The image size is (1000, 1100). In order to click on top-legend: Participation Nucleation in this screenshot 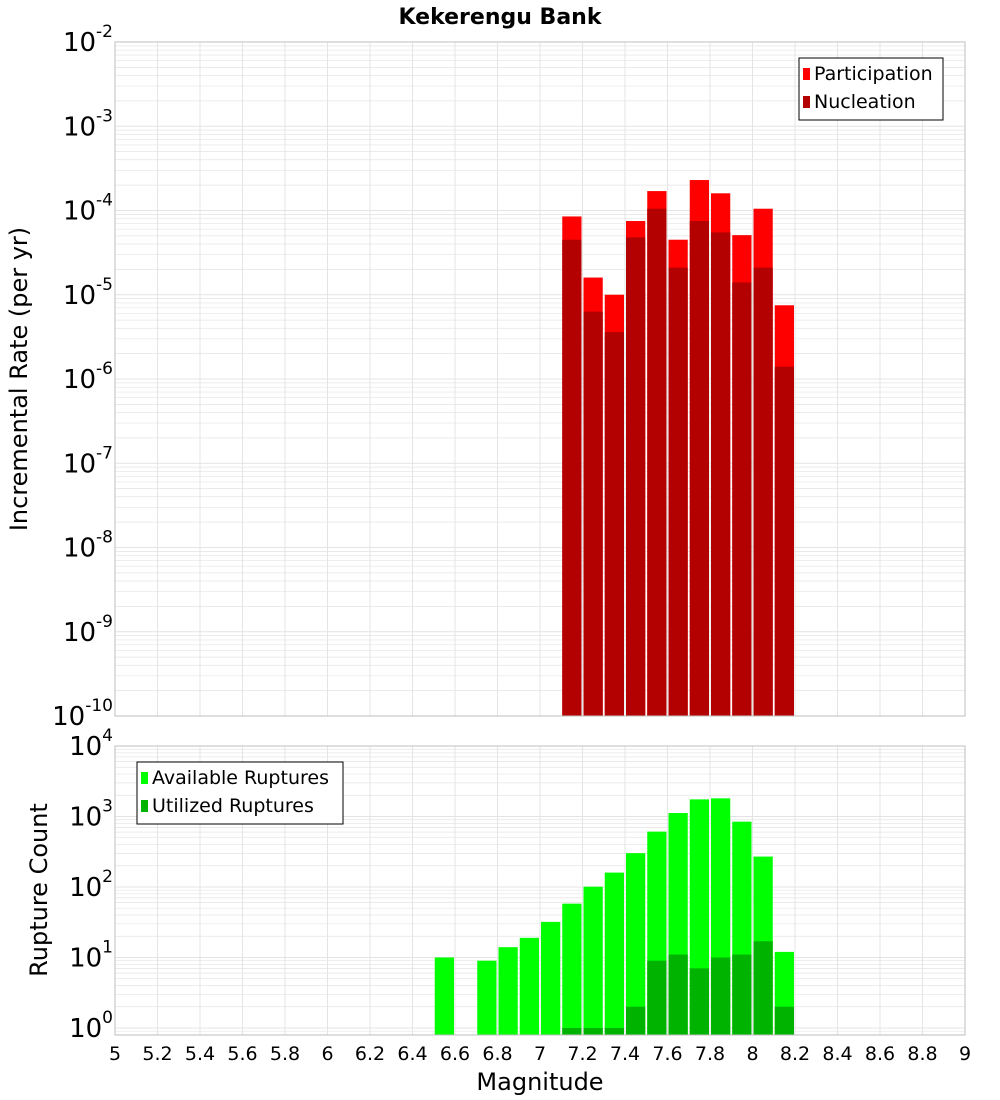, I will do `click(871, 89)`.